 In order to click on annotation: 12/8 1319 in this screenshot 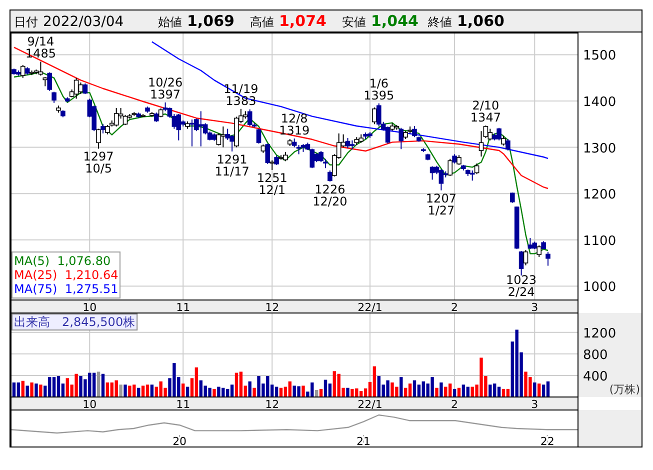, I will do `click(294, 125)`.